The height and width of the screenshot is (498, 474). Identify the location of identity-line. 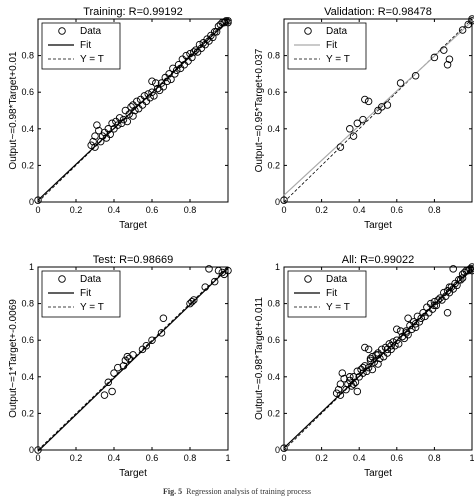
(378, 110).